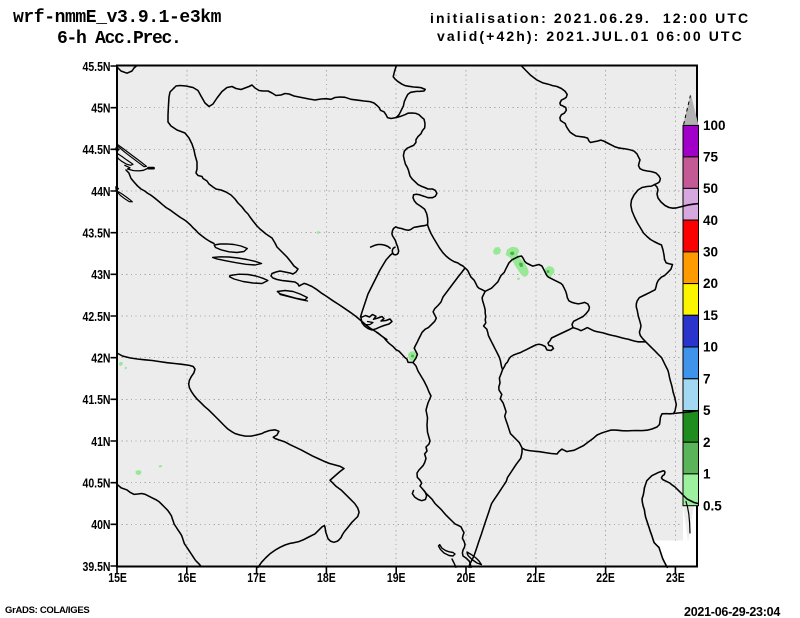  Describe the element at coordinates (100, 359) in the screenshot. I see `svg-text: 42N` at that location.